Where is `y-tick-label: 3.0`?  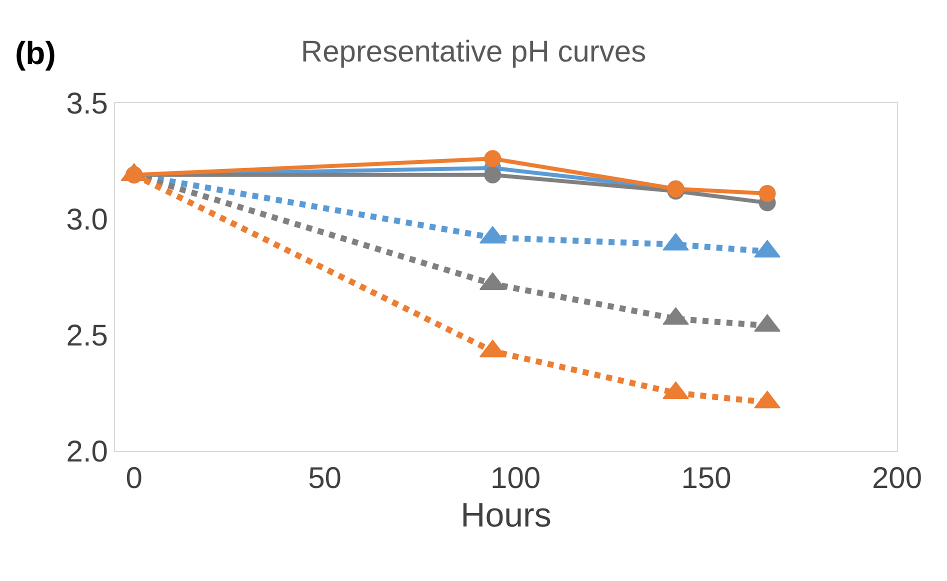
y-tick-label: 3.0 is located at coordinates (87, 220).